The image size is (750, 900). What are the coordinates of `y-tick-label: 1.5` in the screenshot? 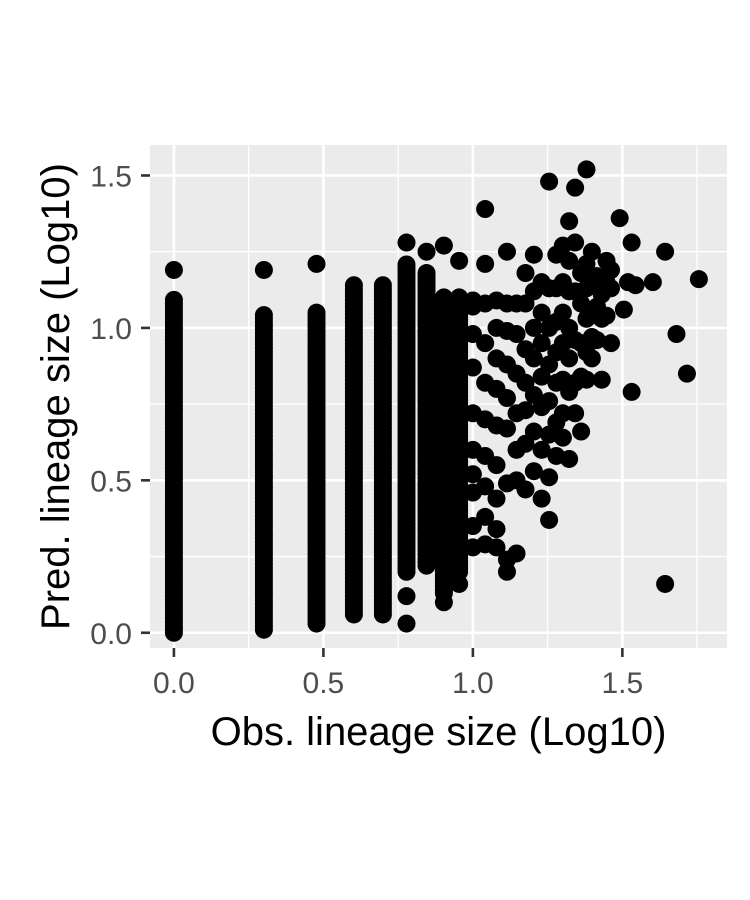 It's located at (111, 176).